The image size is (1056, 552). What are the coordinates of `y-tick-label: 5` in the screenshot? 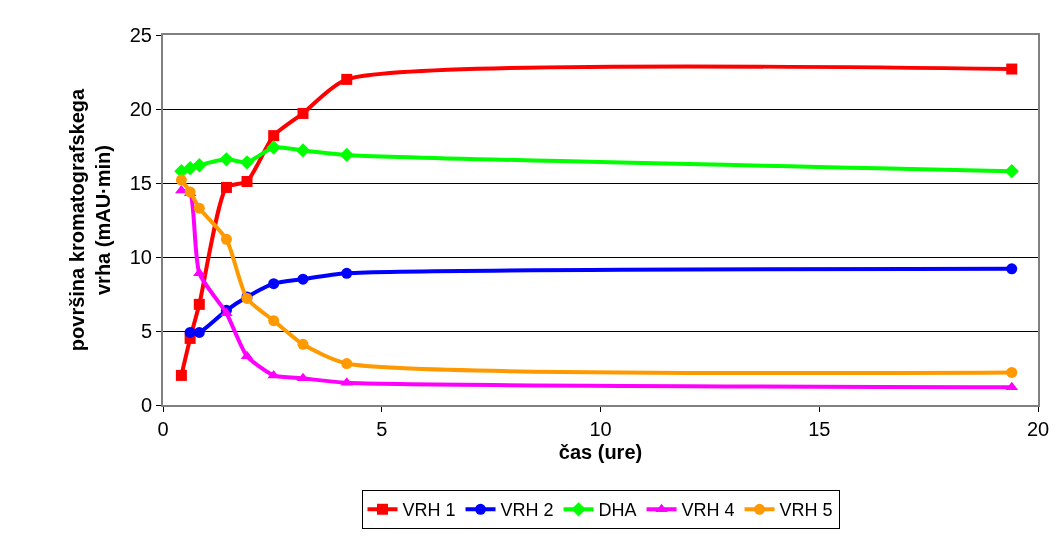 It's located at (146, 331).